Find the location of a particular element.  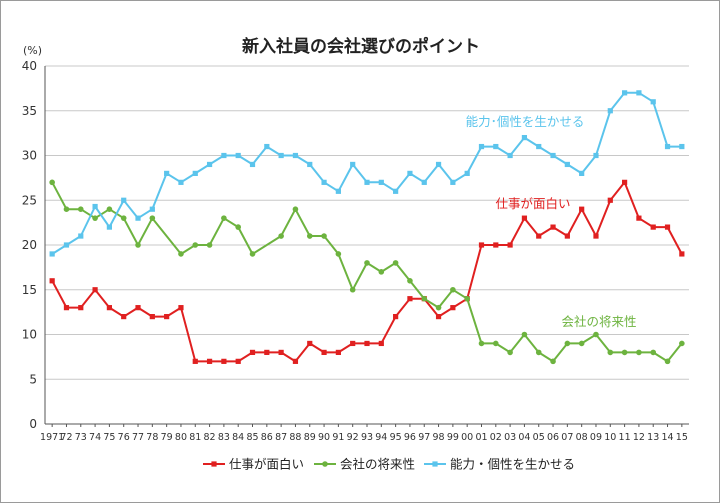

x-tick-label: 99 is located at coordinates (453, 437).